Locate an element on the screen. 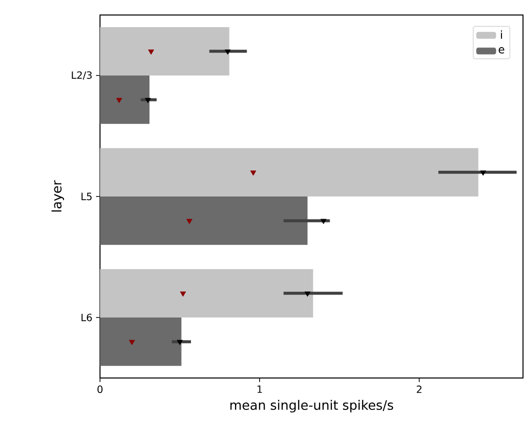  y-tick-label: L5 is located at coordinates (87, 196).